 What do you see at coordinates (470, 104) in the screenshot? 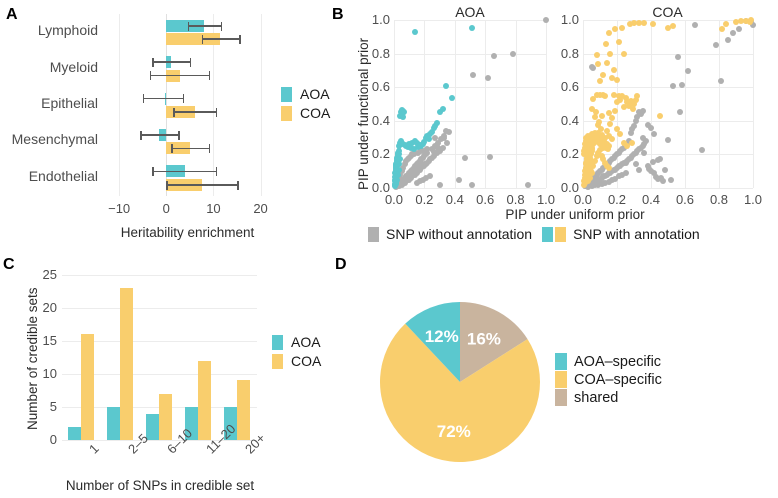
I see `panel-b-plot-area-aoa` at bounding box center [470, 104].